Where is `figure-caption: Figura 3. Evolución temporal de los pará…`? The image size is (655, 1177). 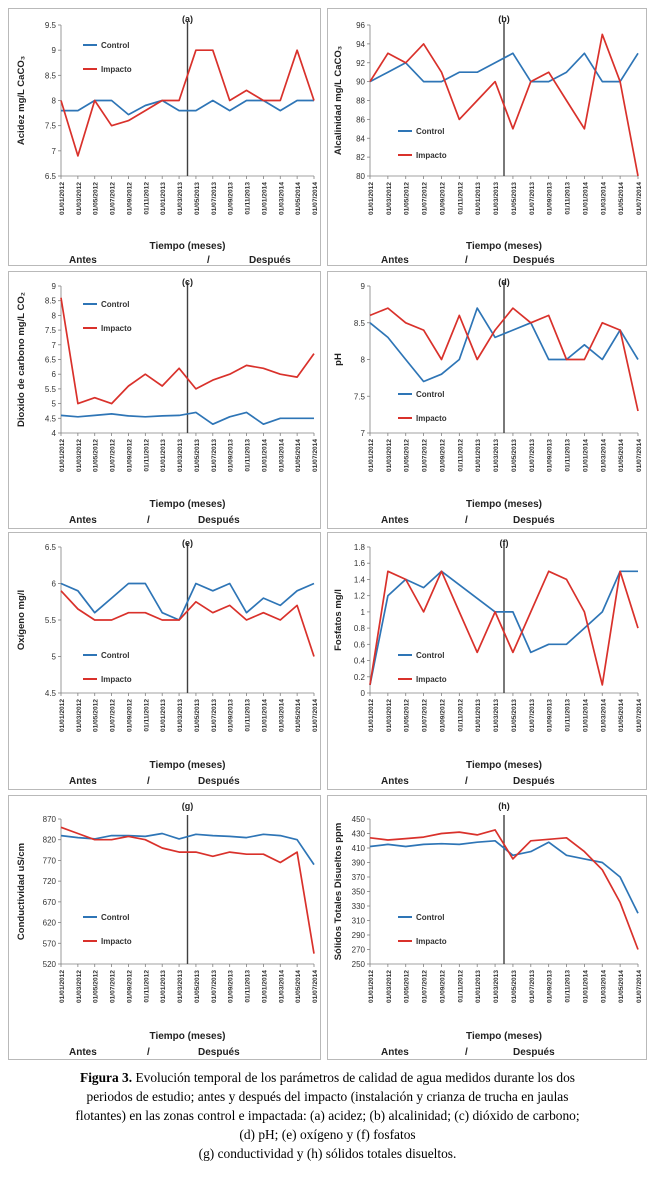 figure-caption: Figura 3. Evolución temporal de los pará… is located at coordinates (327, 1115).